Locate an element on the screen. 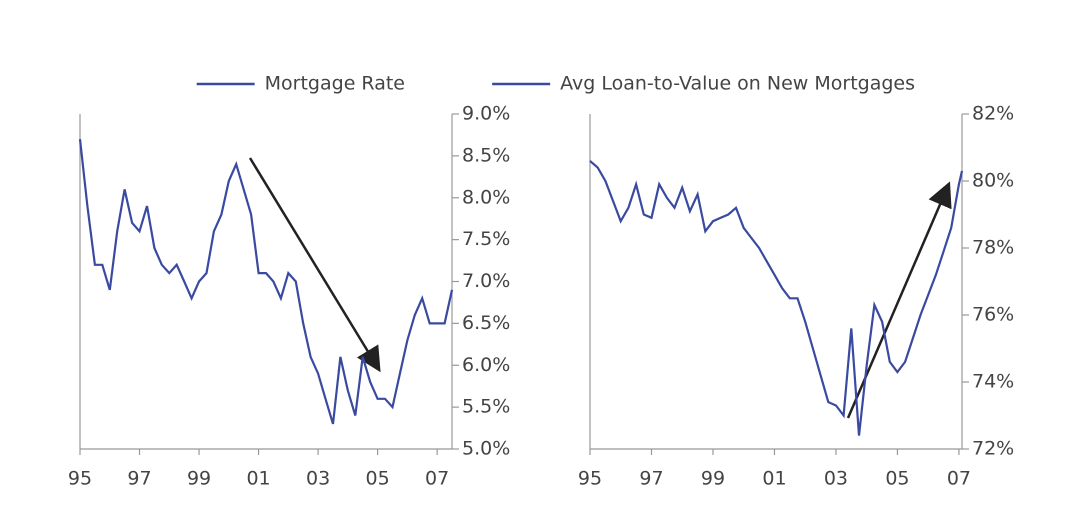 The width and height of the screenshot is (1080, 519). y-tick-label: 6.5% is located at coordinates (486, 323).